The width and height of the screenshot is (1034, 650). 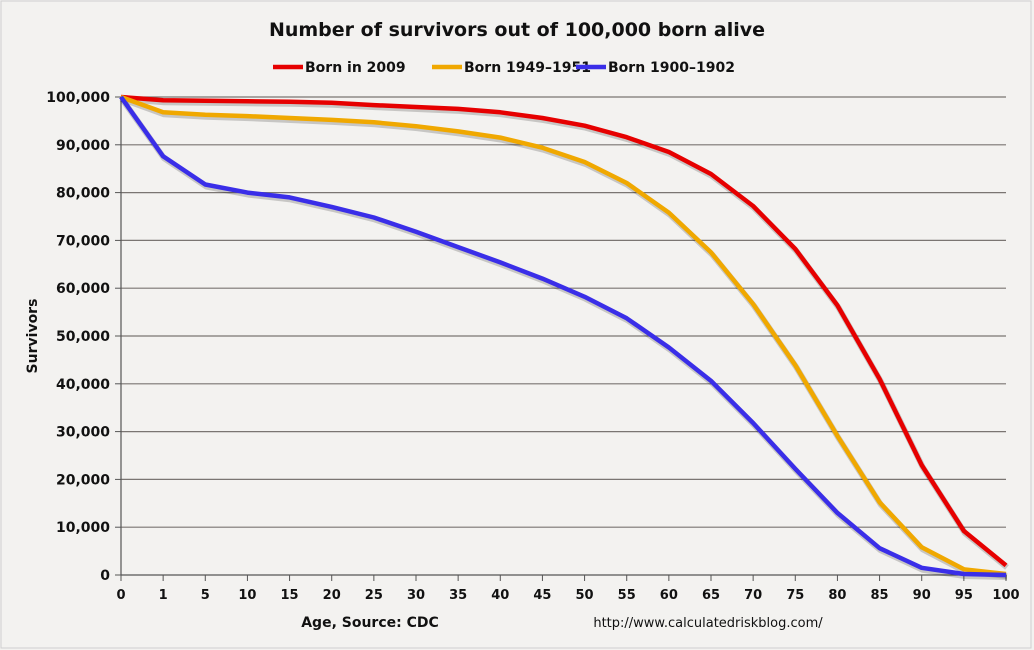 I want to click on x-tick-label: 5, so click(x=205, y=595).